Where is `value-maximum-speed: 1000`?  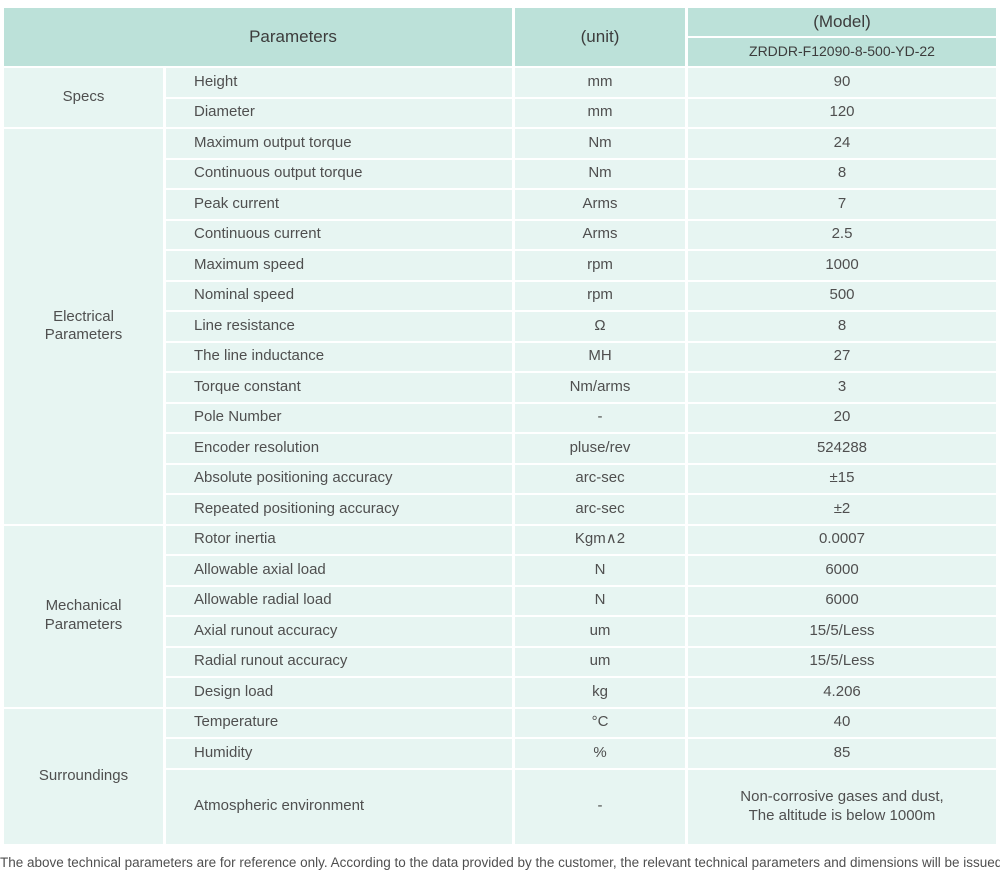 value-maximum-speed: 1000 is located at coordinates (842, 265).